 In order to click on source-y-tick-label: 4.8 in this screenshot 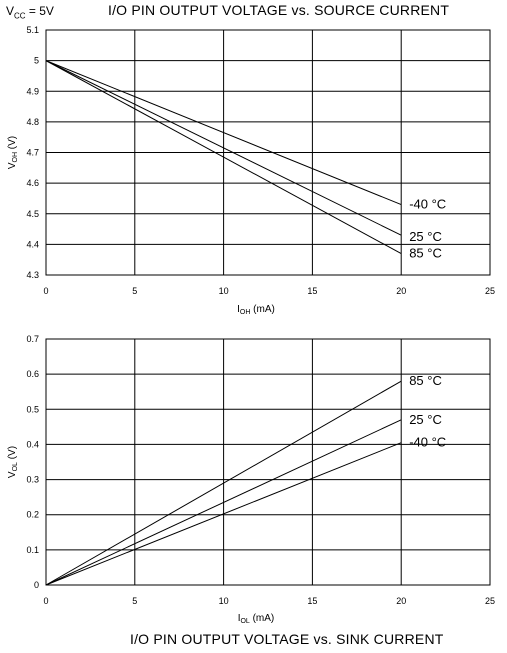, I will do `click(32, 122)`.